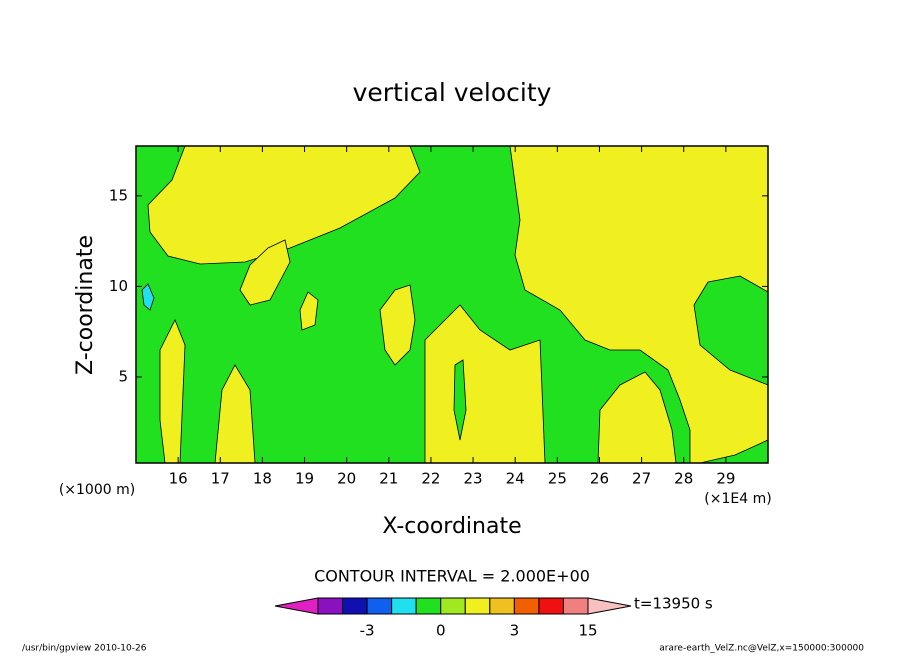 This screenshot has width=904, height=658. I want to click on x-tick-label: 19, so click(304, 479).